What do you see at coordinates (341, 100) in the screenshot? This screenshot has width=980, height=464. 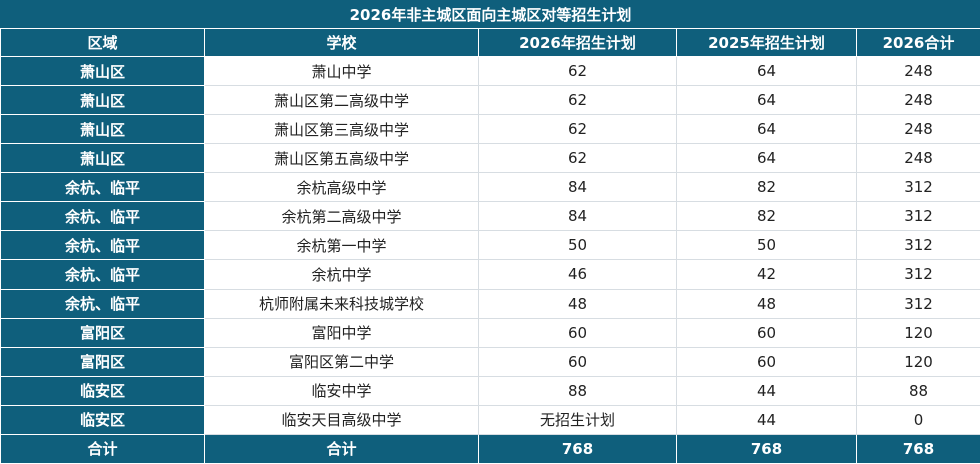 I see `school-cell: 萧山区第二高级中学` at bounding box center [341, 100].